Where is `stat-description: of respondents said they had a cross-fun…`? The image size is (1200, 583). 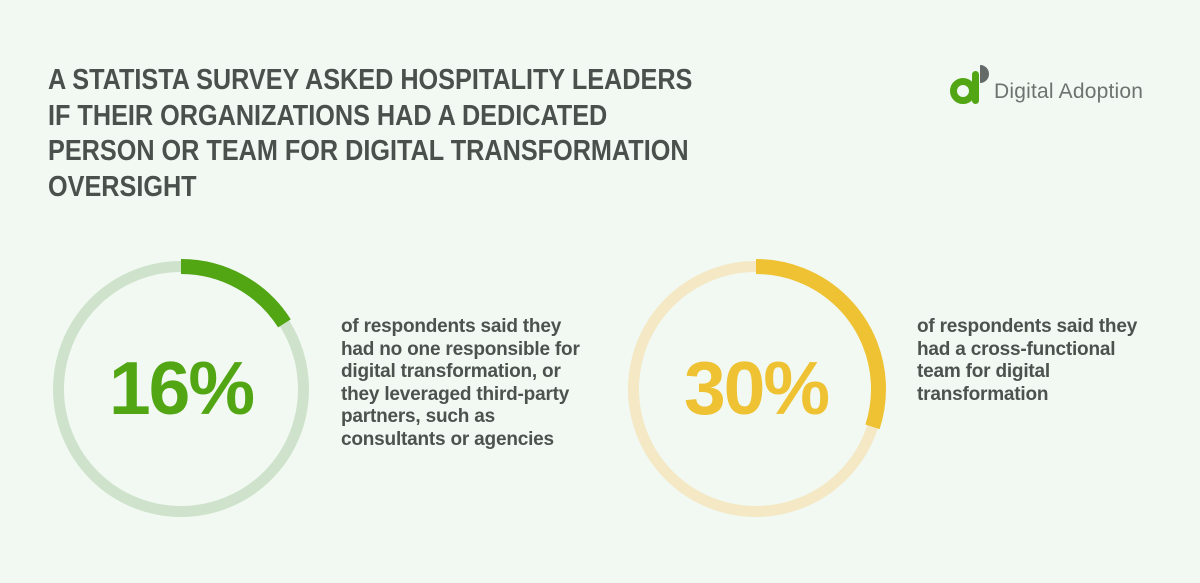 stat-description: of respondents said they had a cross-fun… is located at coordinates (1027, 360).